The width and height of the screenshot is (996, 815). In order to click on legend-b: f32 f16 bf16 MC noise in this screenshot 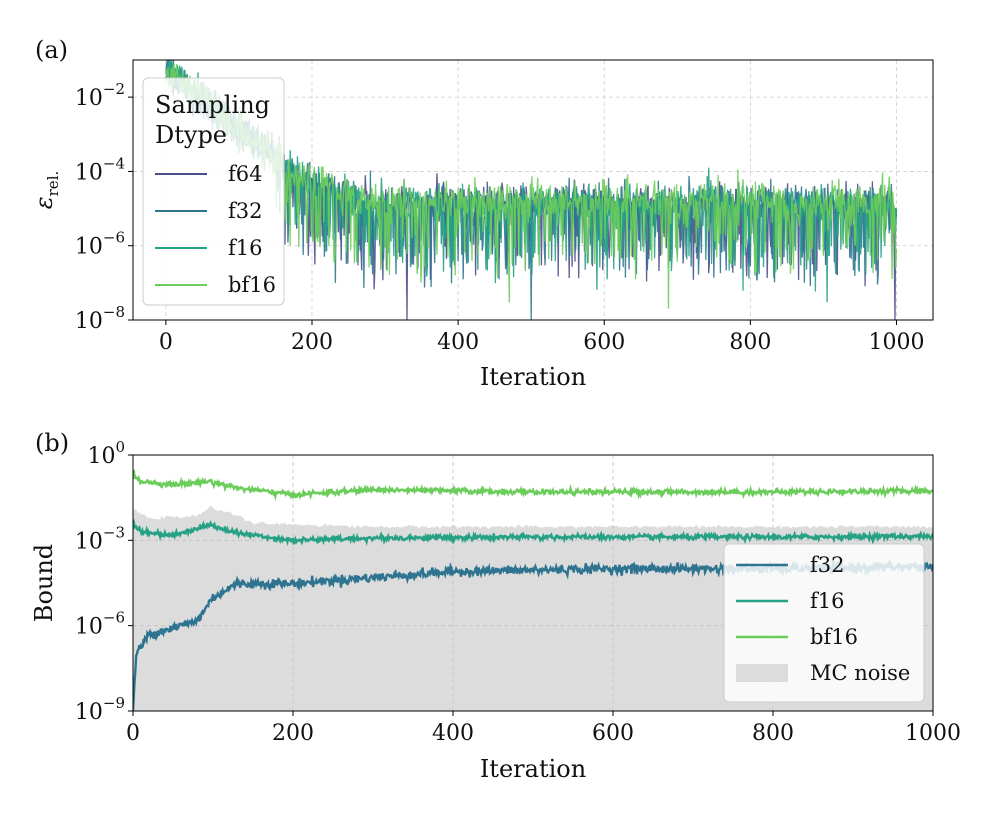, I will do `click(824, 623)`.